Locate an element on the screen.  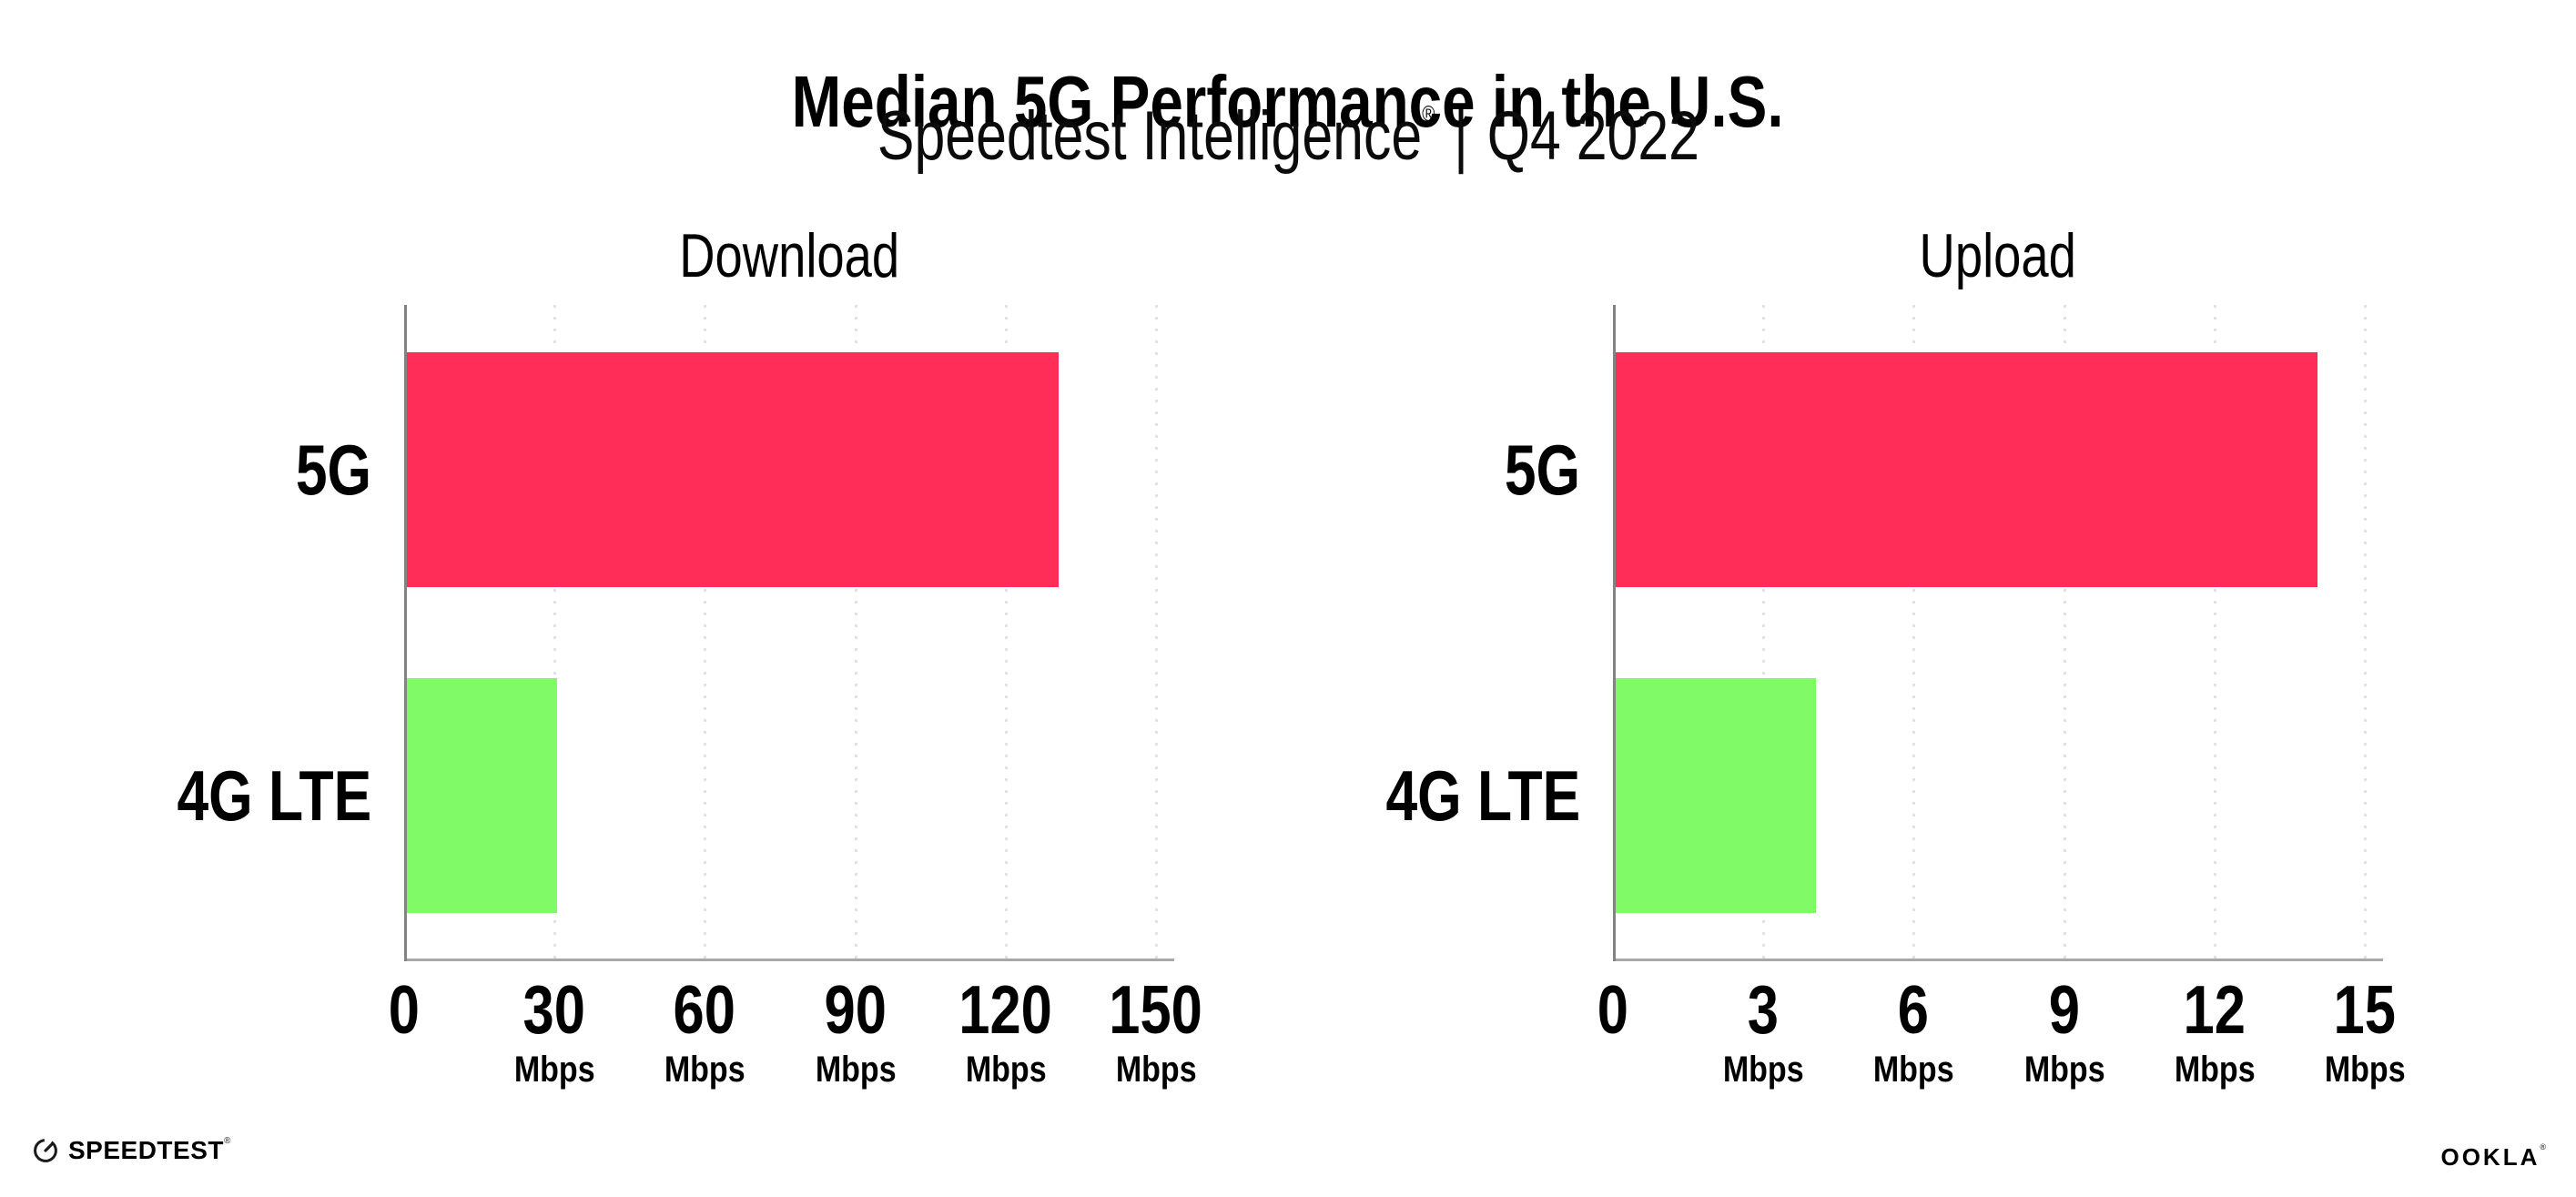
download-tick-unit-30: Mbps is located at coordinates (554, 1070).